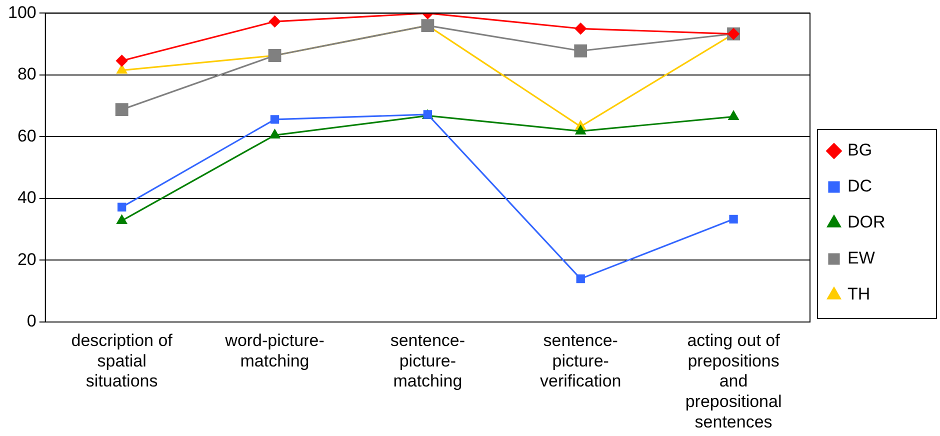  I want to click on x-tick-label: sentence- picture- verification, so click(581, 360).